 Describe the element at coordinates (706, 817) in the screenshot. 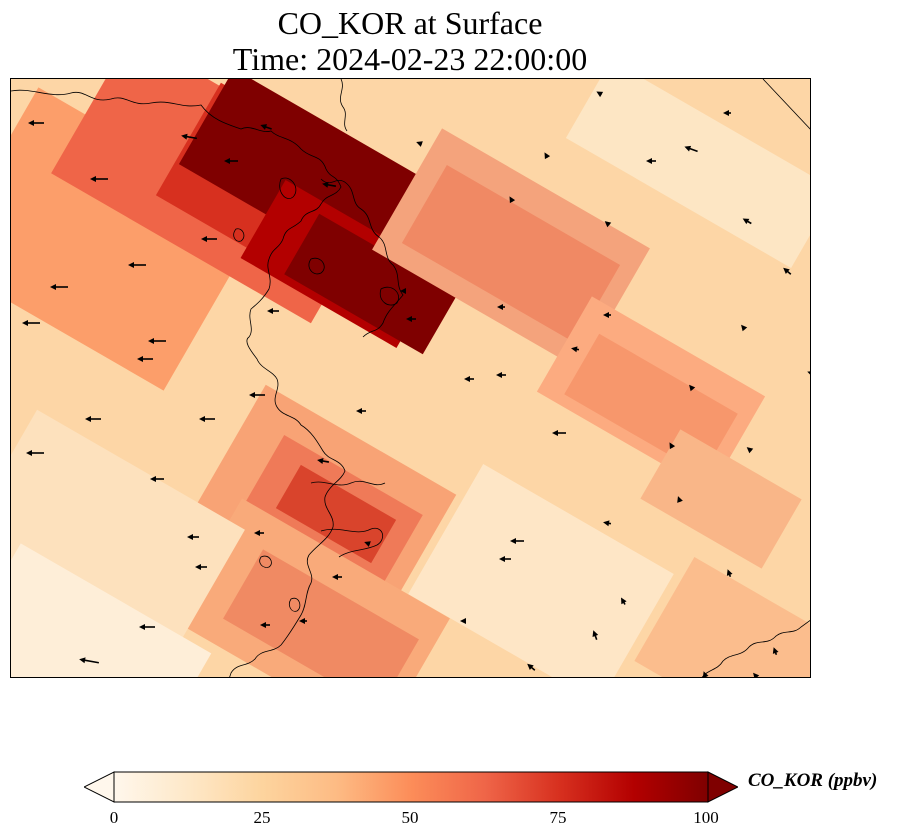

I see `colorbar-tick-100: 100` at that location.